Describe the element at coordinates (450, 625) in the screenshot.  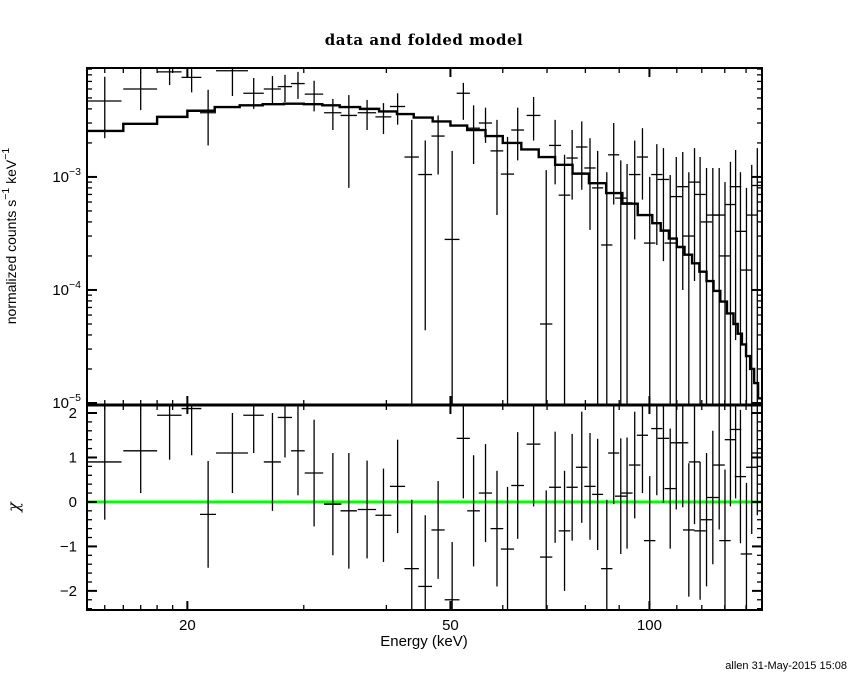
I see `x-tick-label: 50` at that location.